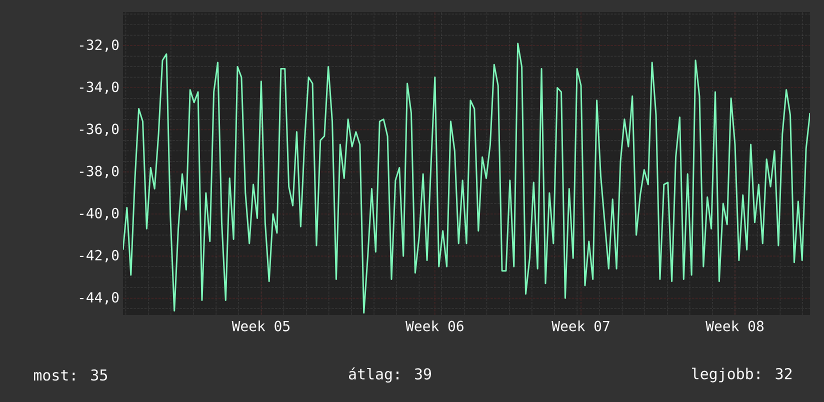 This screenshot has height=402, width=824. I want to click on y-tick-label: -38,0, so click(99, 172).